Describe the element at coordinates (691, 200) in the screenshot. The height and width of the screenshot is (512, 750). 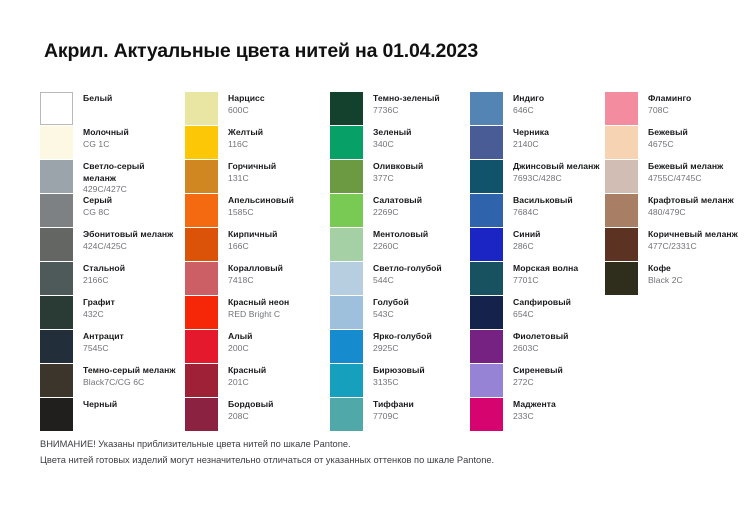
I see `color-name: Крафтовый меланж` at that location.